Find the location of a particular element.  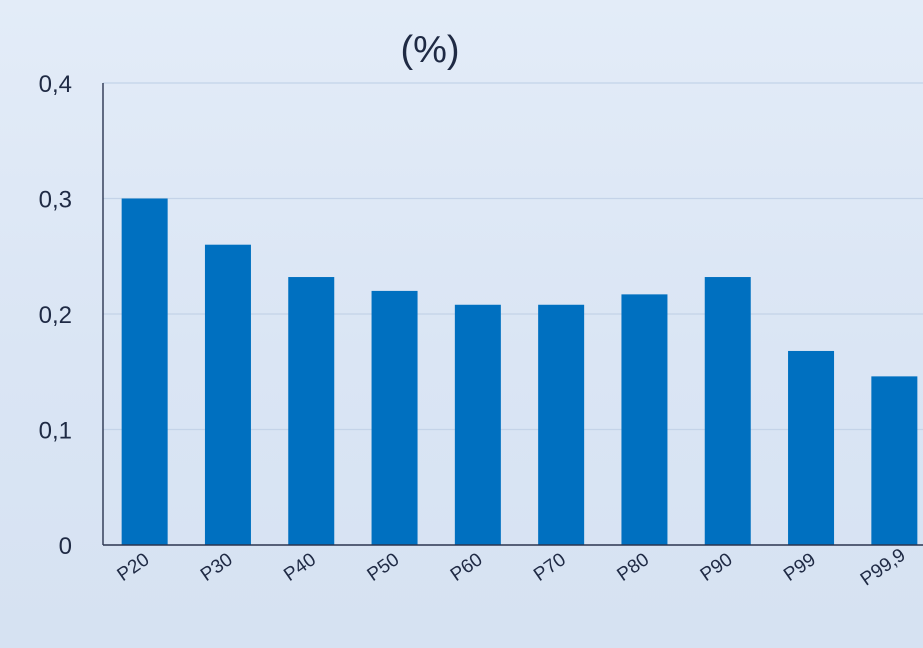

x-tick-label: P40 is located at coordinates (300, 567).